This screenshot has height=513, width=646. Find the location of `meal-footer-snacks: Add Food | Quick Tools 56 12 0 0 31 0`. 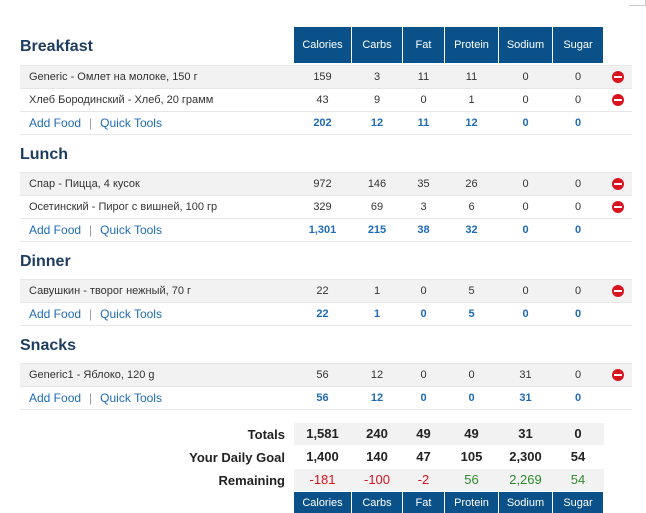

meal-footer-snacks: Add Food | Quick Tools 56 12 0 0 31 0 is located at coordinates (326, 398).